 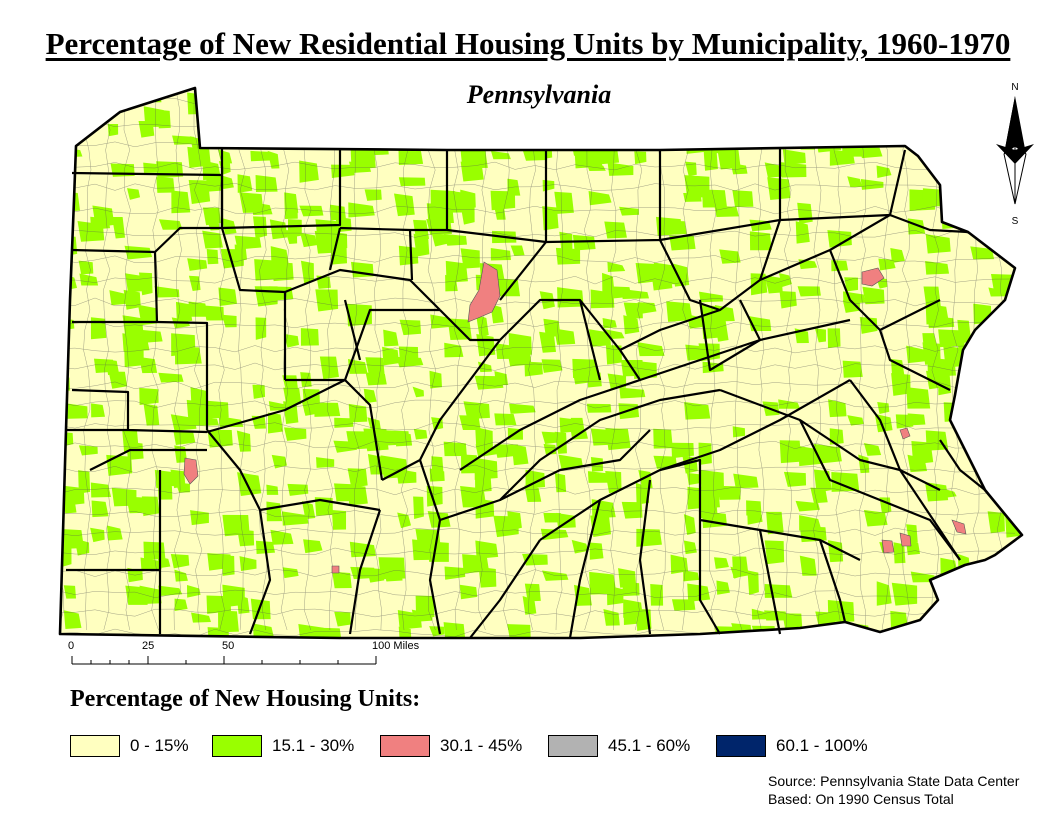 What do you see at coordinates (1015, 221) in the screenshot?
I see `south-label: S` at bounding box center [1015, 221].